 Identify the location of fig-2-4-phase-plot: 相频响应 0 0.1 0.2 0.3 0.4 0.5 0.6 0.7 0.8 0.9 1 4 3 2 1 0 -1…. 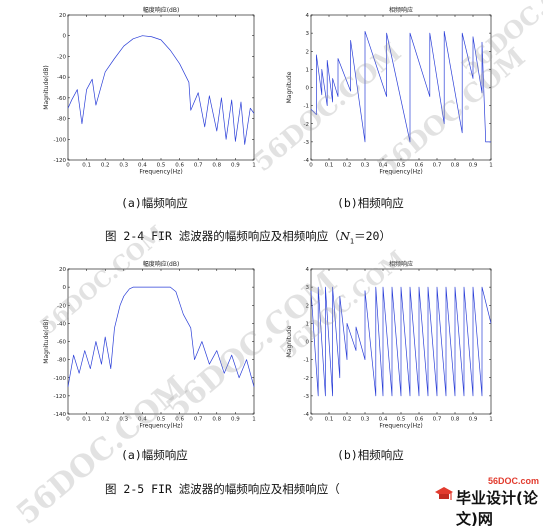
(389, 91).